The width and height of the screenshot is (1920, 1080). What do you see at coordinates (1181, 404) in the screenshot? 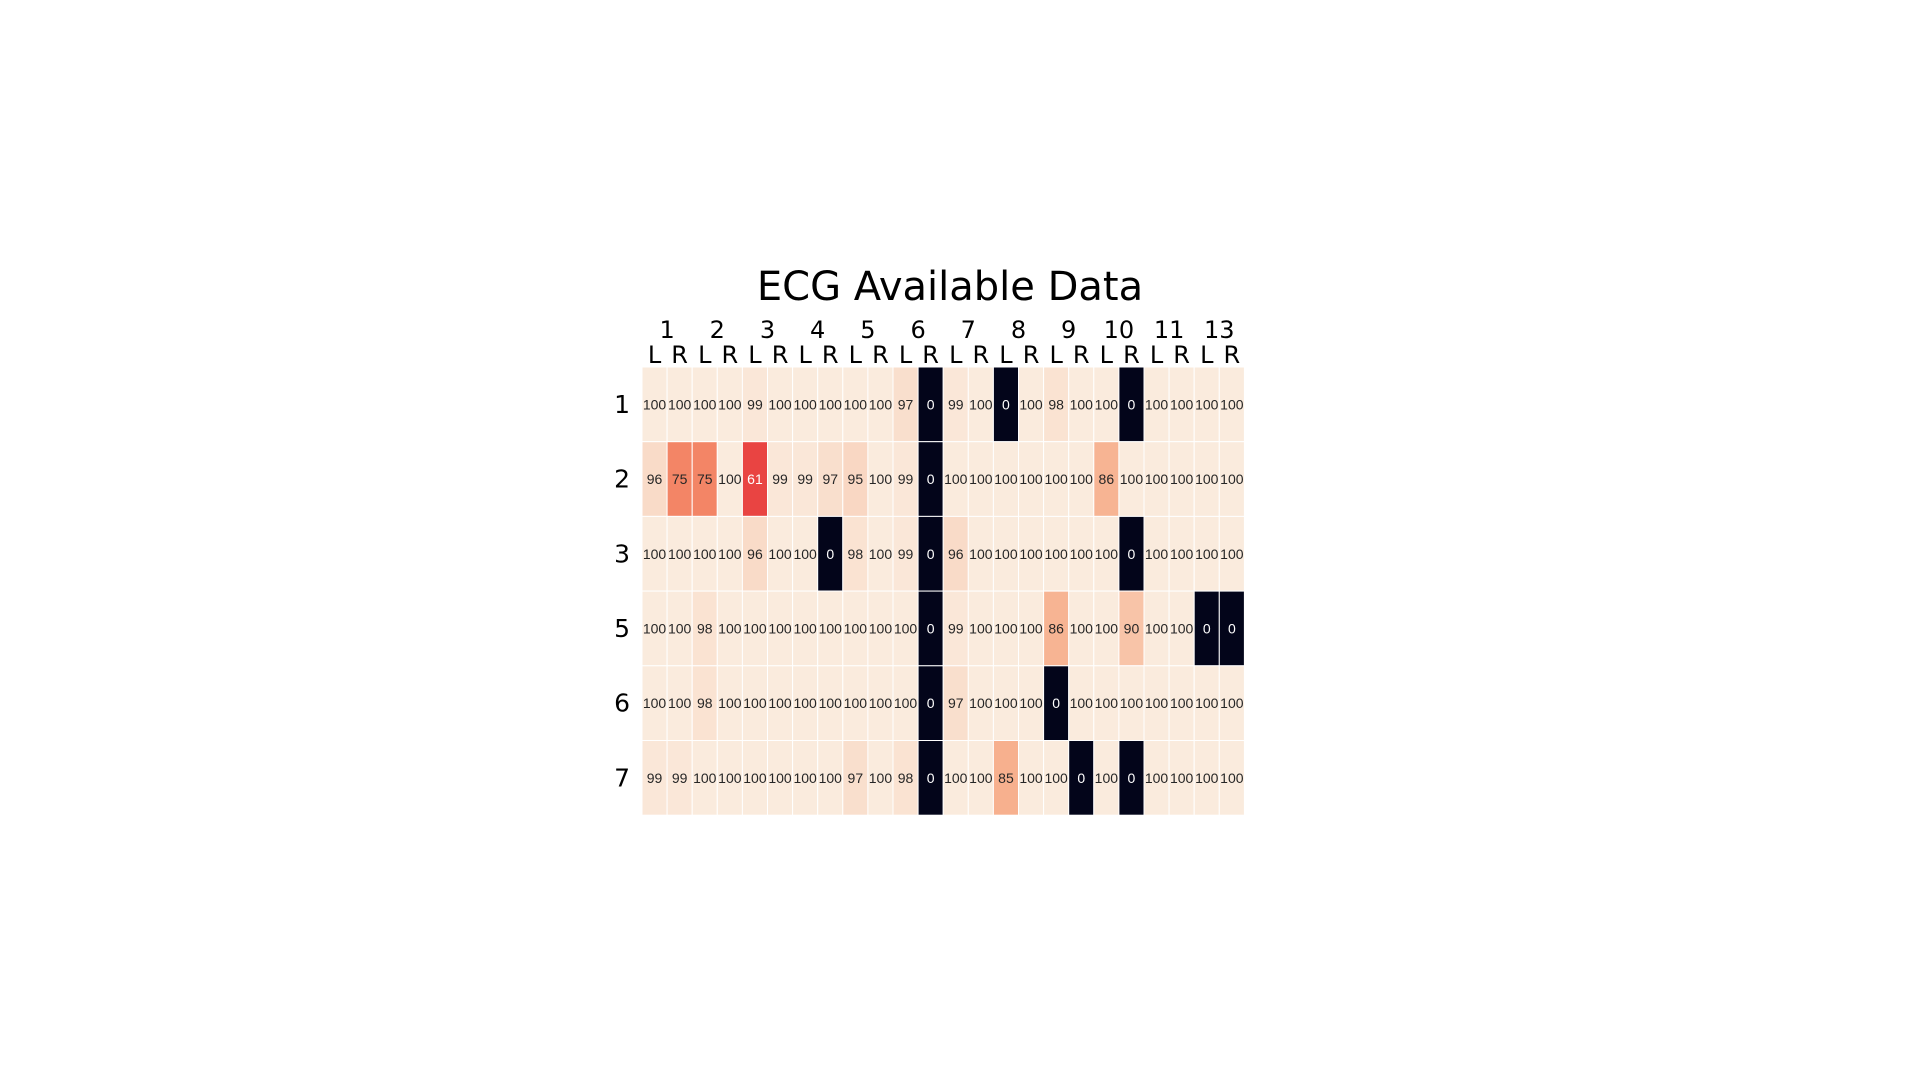
I see `heatmap-cell-1-11R` at bounding box center [1181, 404].